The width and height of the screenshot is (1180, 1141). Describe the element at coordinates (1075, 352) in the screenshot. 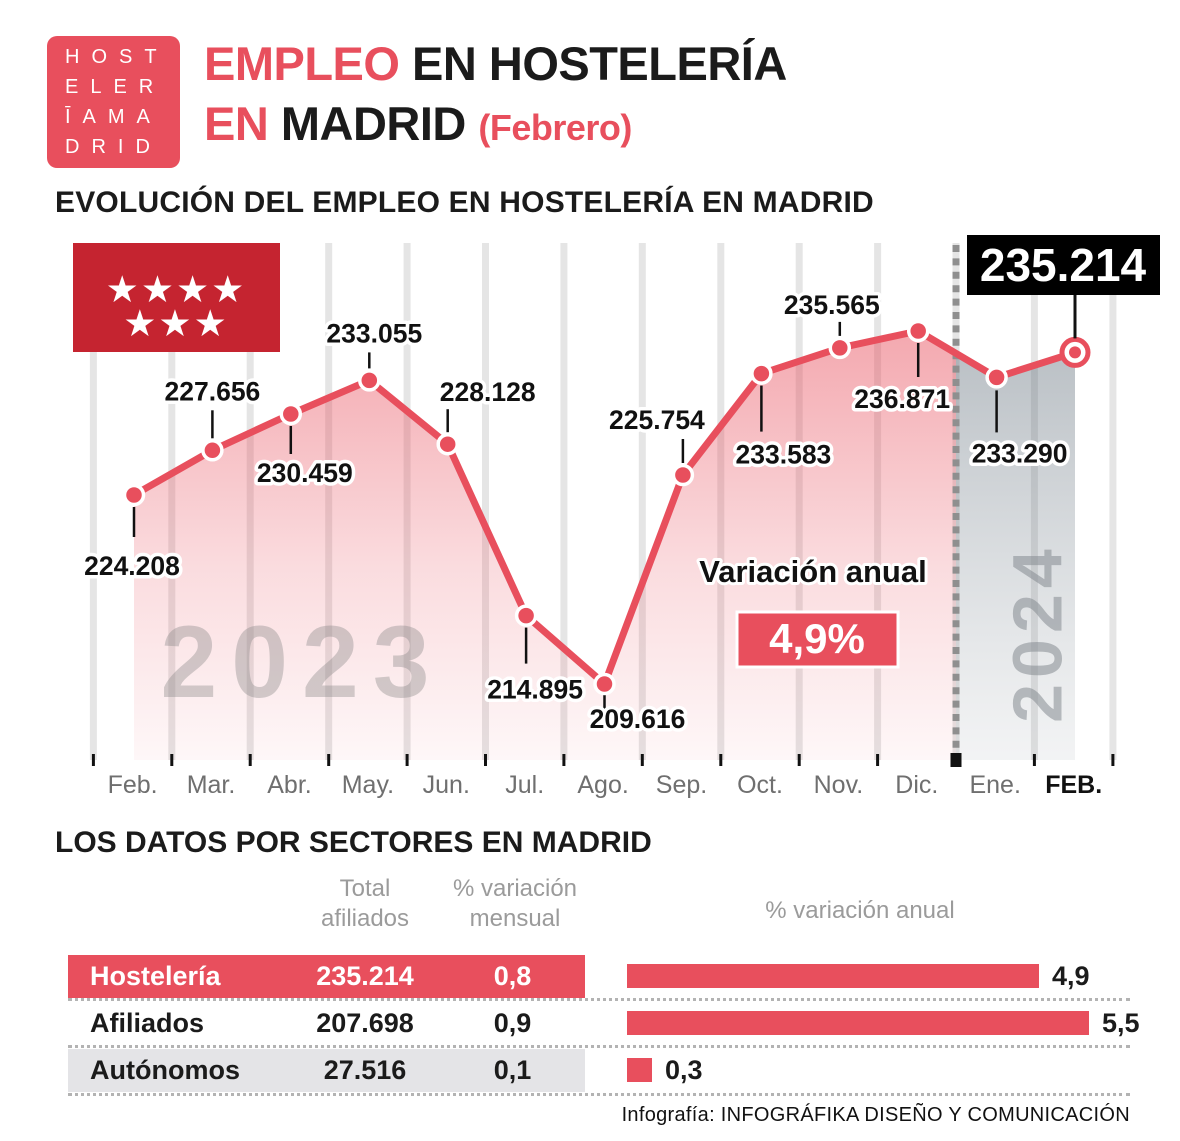

I see `highlight-point-inner` at that location.